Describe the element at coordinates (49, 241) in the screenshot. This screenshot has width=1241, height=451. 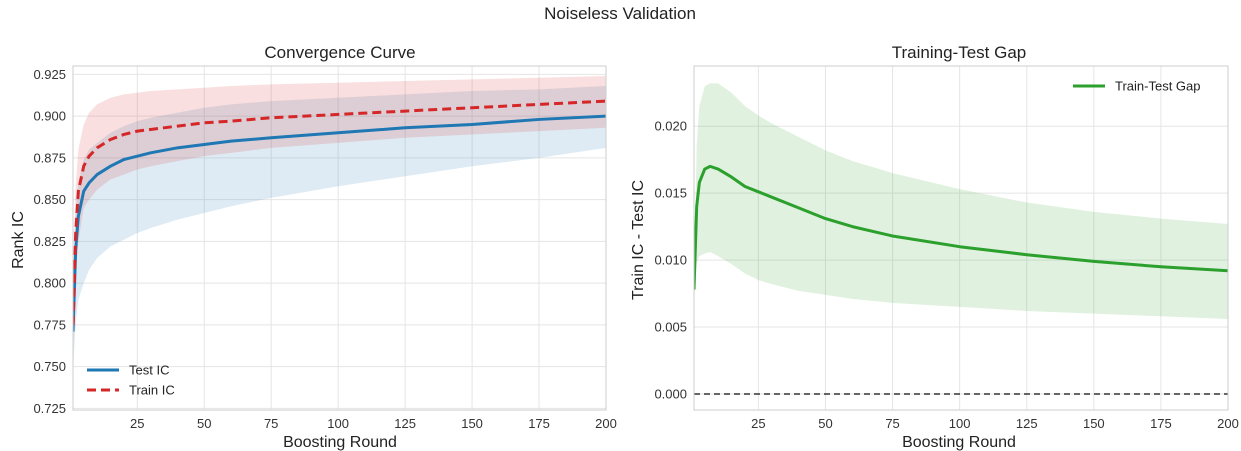
I see `p0-y-tick-label: 0.825` at that location.